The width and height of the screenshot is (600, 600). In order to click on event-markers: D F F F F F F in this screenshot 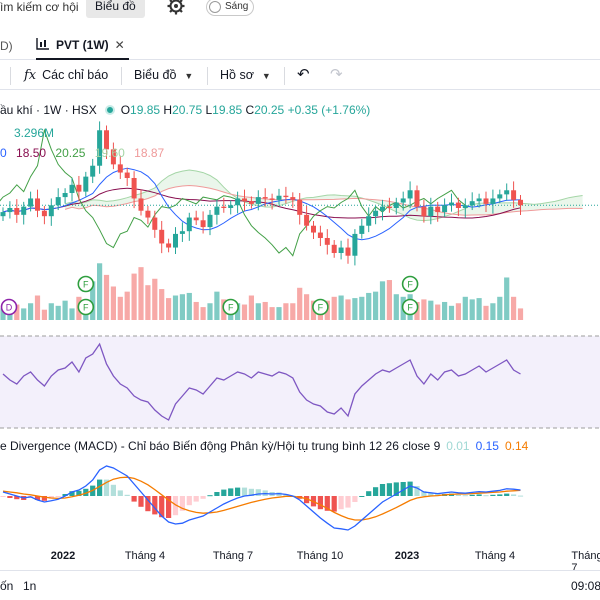, I will do `click(209, 295)`.